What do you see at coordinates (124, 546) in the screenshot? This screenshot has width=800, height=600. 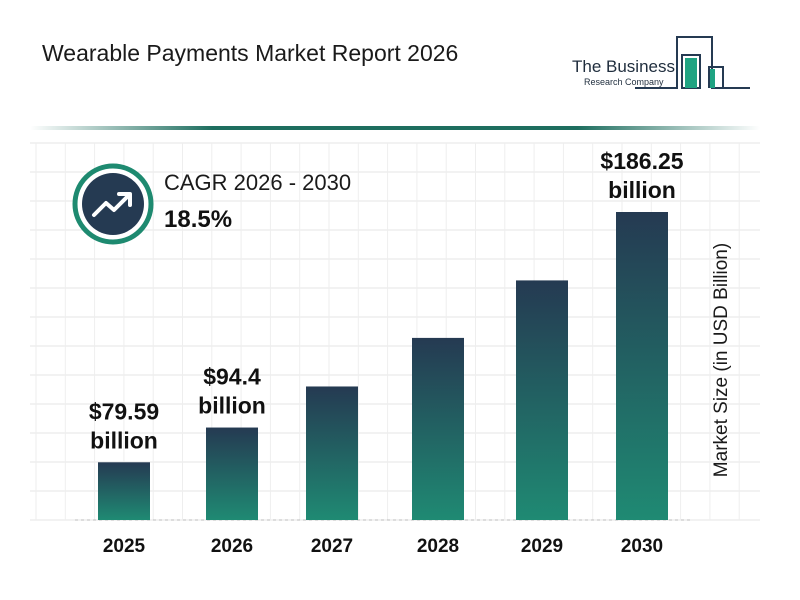 I see `x-tick-label: 2025` at bounding box center [124, 546].